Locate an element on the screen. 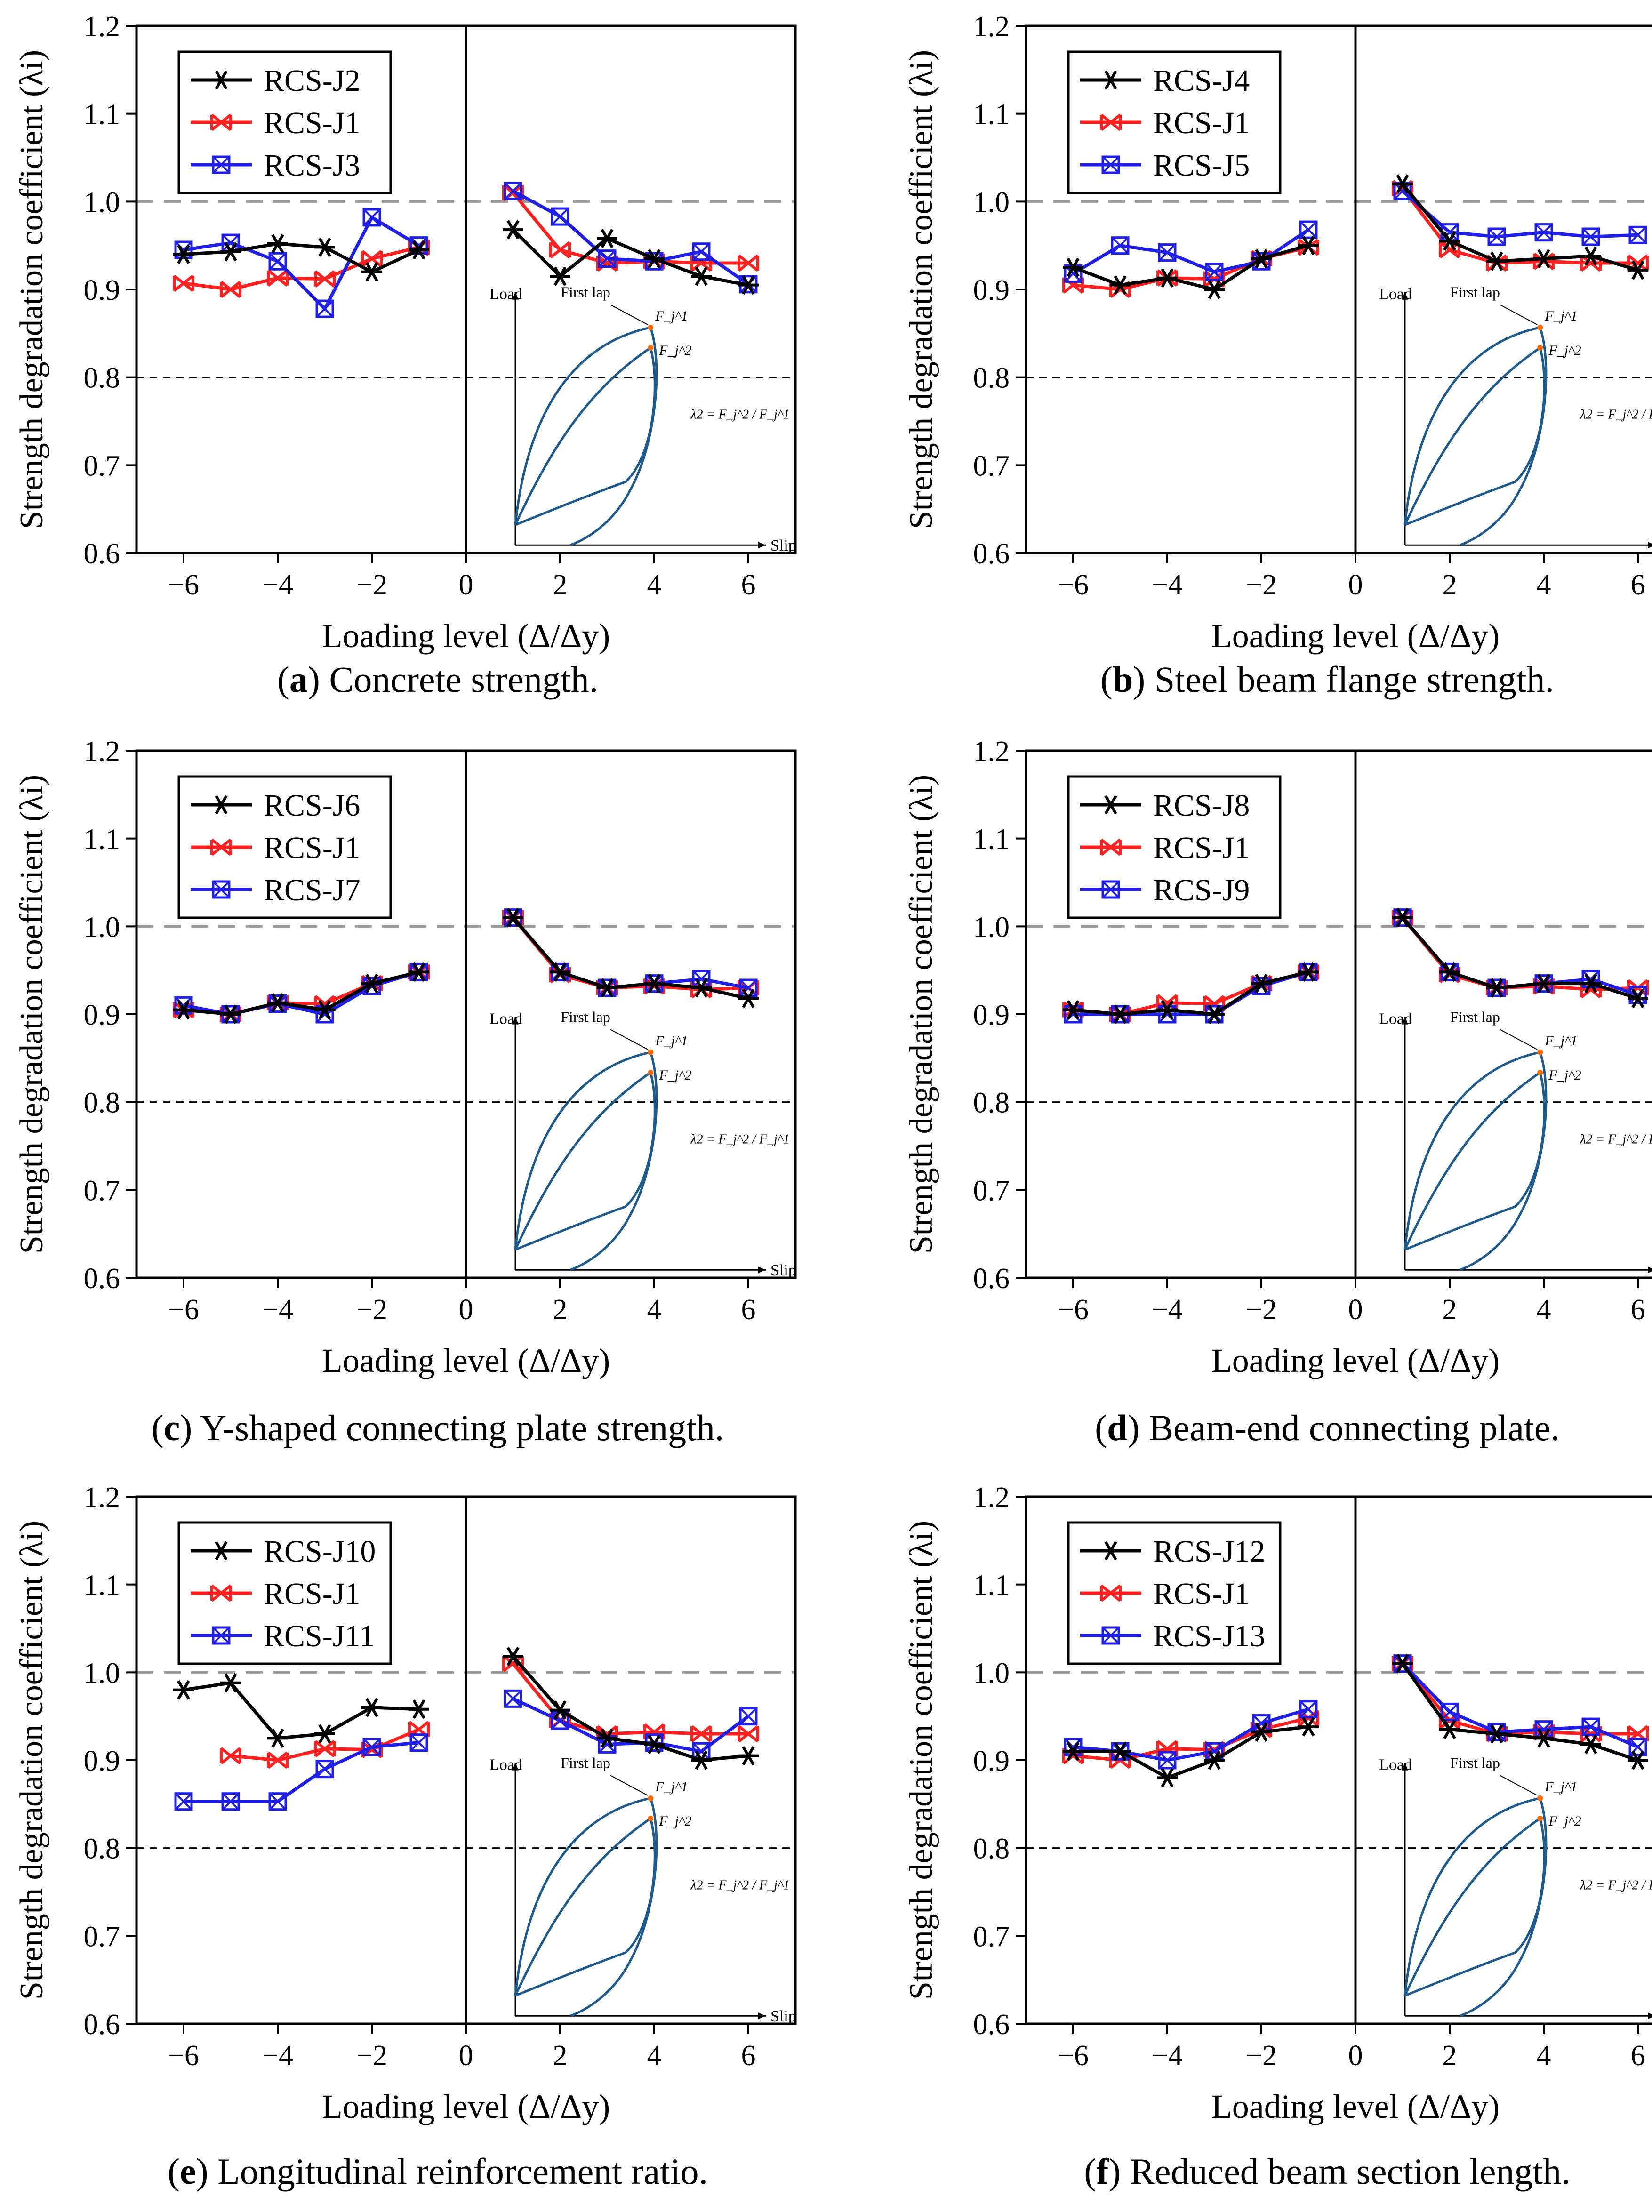 This screenshot has width=1652, height=2212. legend-item-RCS-J2: RCS-J2 is located at coordinates (275, 81).